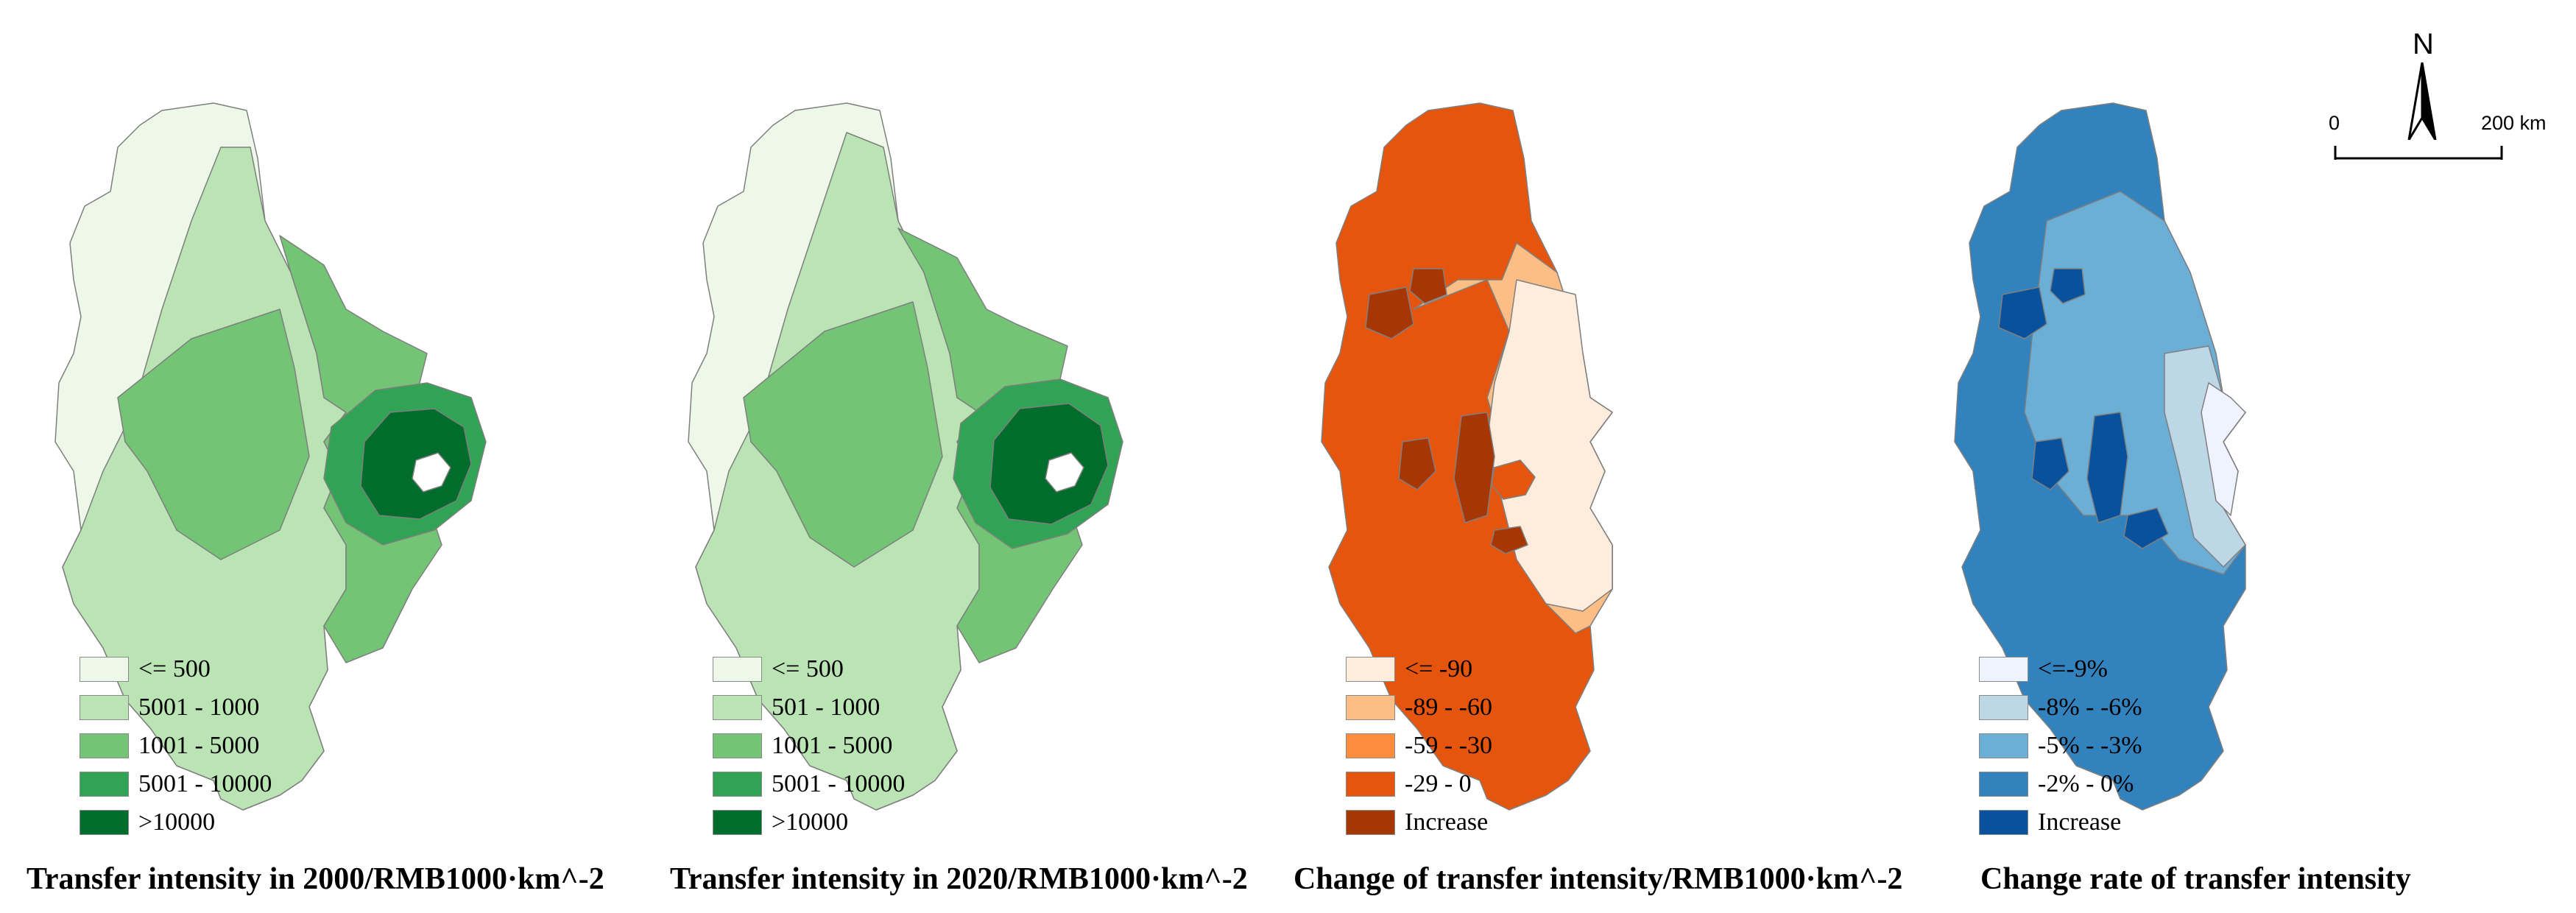  I want to click on legend-label: 5001 - 1000, so click(199, 707).